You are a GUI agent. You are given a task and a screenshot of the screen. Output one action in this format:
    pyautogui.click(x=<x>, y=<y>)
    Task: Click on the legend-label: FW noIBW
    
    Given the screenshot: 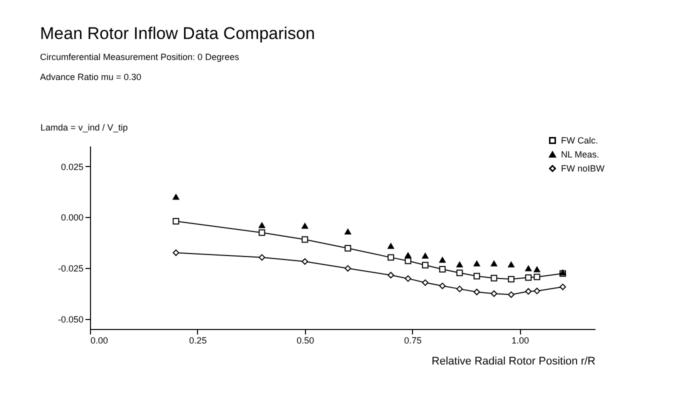 What is the action you would take?
    pyautogui.click(x=583, y=169)
    